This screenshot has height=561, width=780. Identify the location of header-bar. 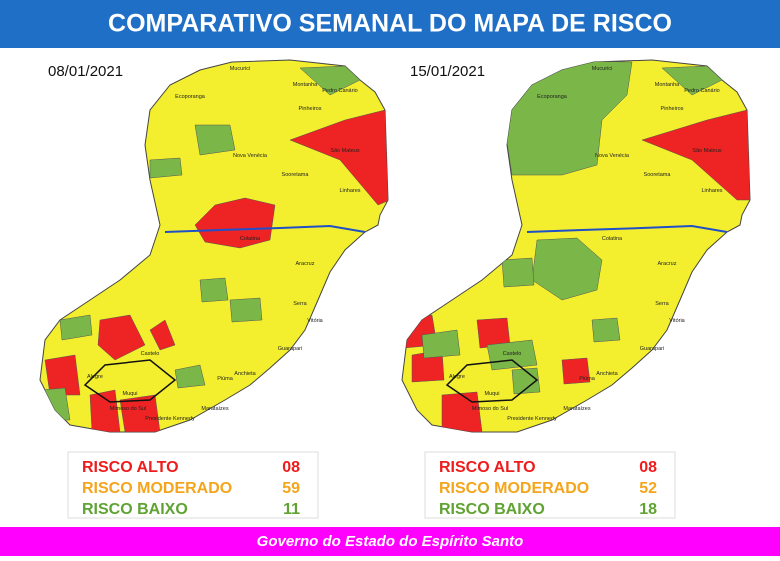
(390, 24).